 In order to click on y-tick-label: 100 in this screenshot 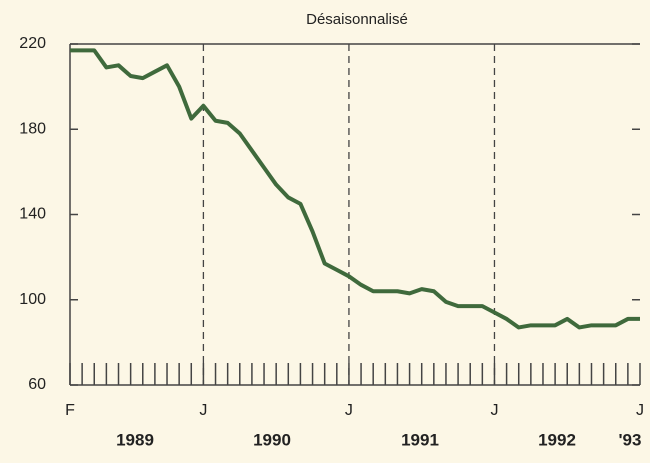, I will do `click(32, 299)`.